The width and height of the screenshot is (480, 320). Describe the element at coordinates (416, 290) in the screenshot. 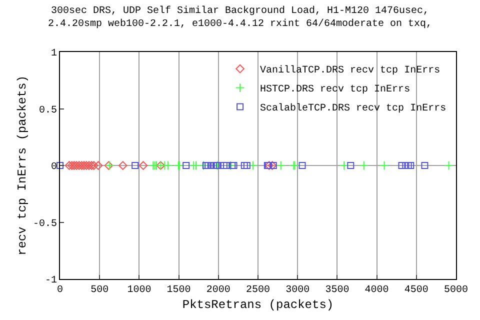

I see `x-tick-label: 4500` at that location.